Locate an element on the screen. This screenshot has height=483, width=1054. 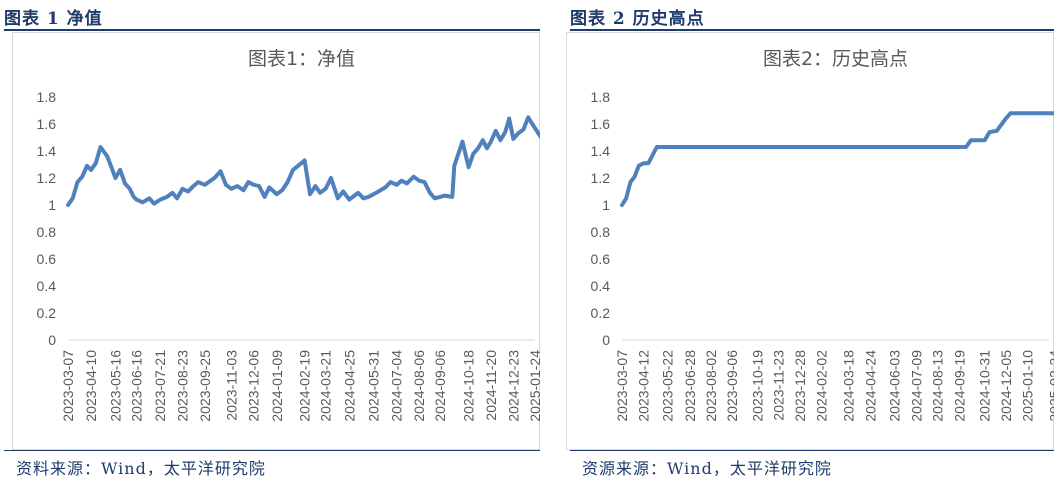
x-tick-label: 2024-12-23 is located at coordinates (513, 386).